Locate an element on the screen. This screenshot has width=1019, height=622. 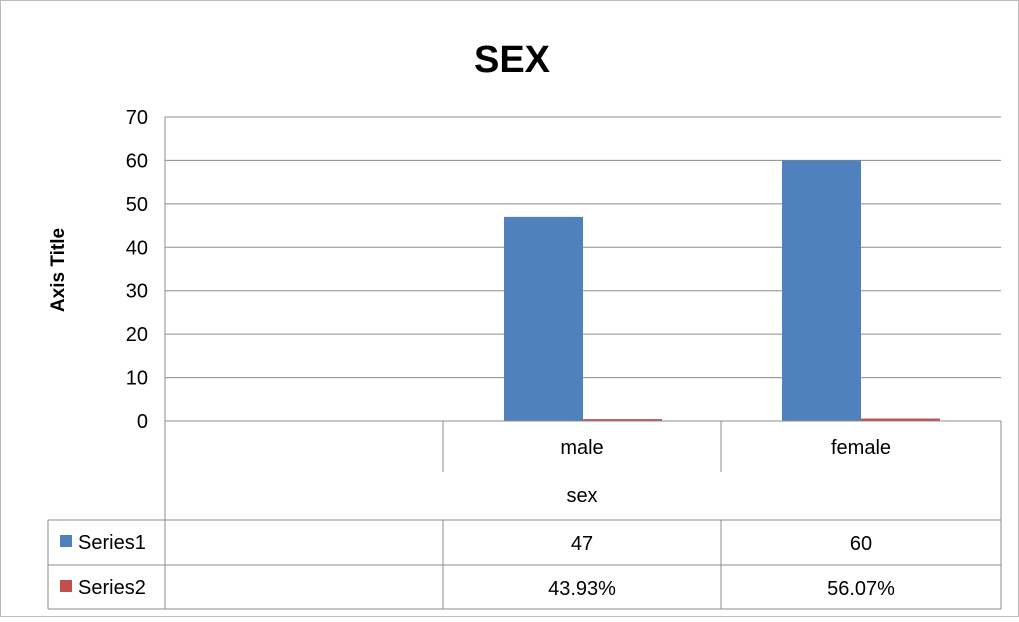
y-tick-label: 20 is located at coordinates (137, 335).